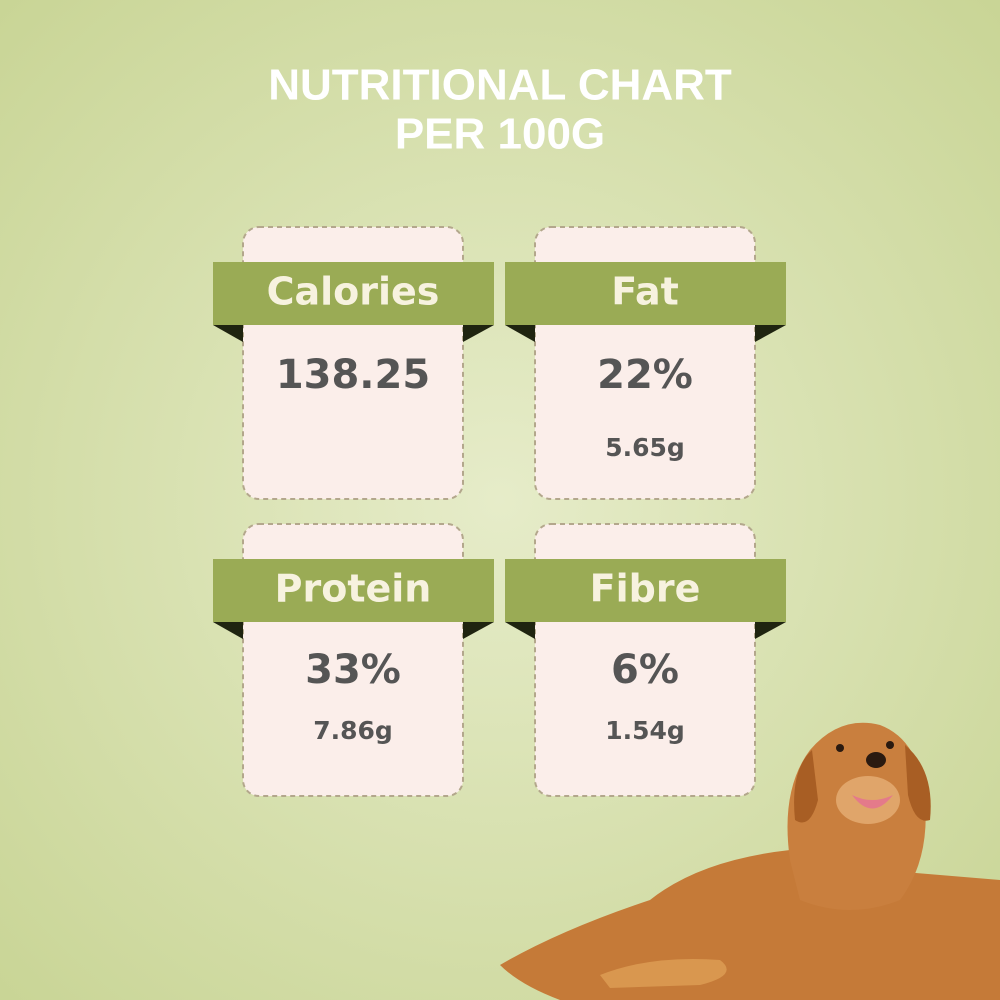 Image resolution: width=1000 pixels, height=1000 pixels. I want to click on card-label: Fibre, so click(645, 589).